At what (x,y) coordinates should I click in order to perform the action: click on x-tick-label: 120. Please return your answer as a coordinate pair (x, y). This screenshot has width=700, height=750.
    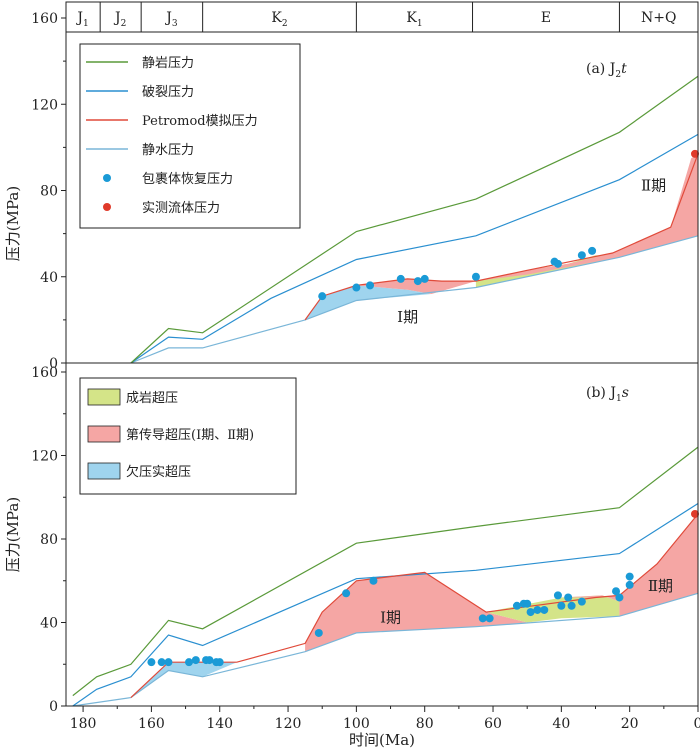
    Looking at the image, I should click on (288, 724).